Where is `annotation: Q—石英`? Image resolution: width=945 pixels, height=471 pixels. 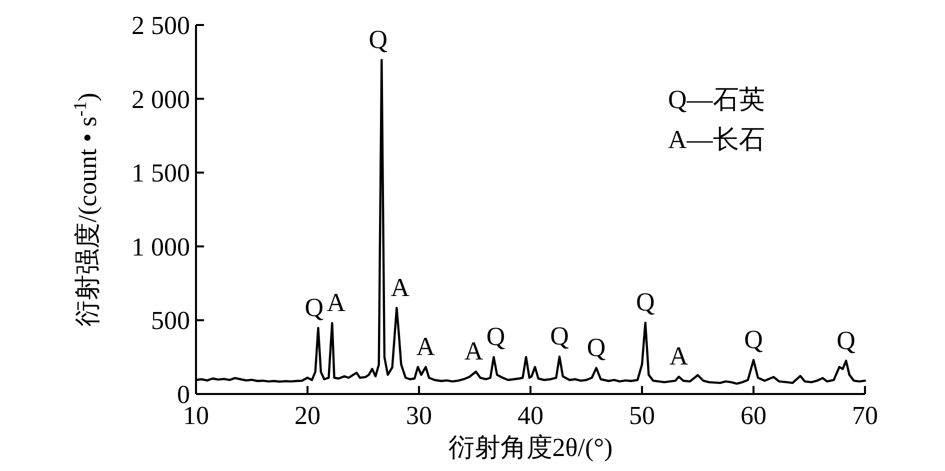 annotation: Q—石英 is located at coordinates (716, 99).